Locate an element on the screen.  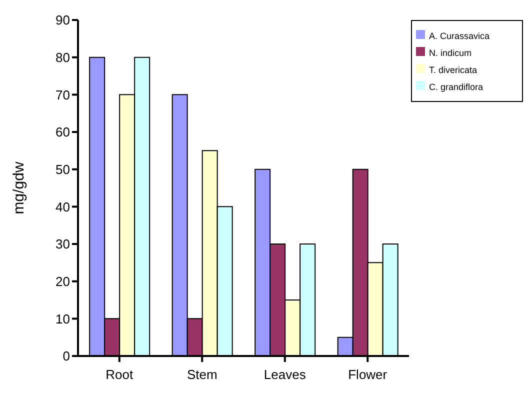
y-tick-label: 60 is located at coordinates (63, 132).